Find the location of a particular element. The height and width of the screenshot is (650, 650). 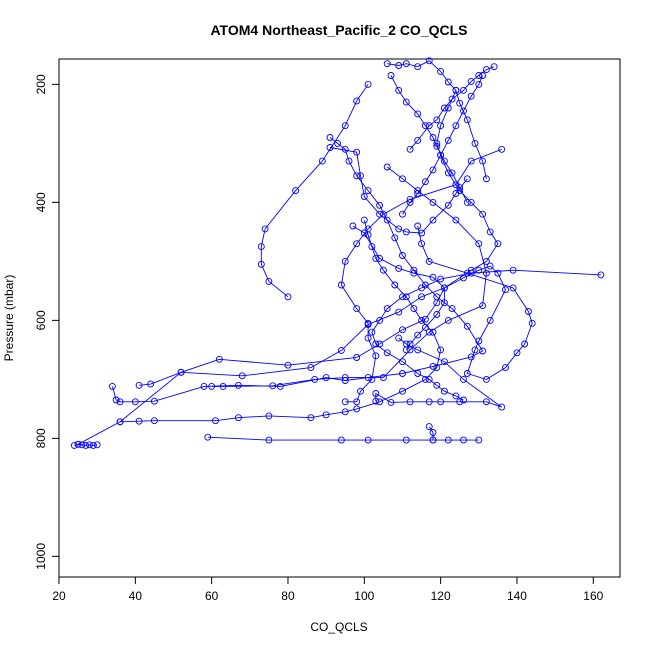

x-tick-label: 120 is located at coordinates (441, 596).